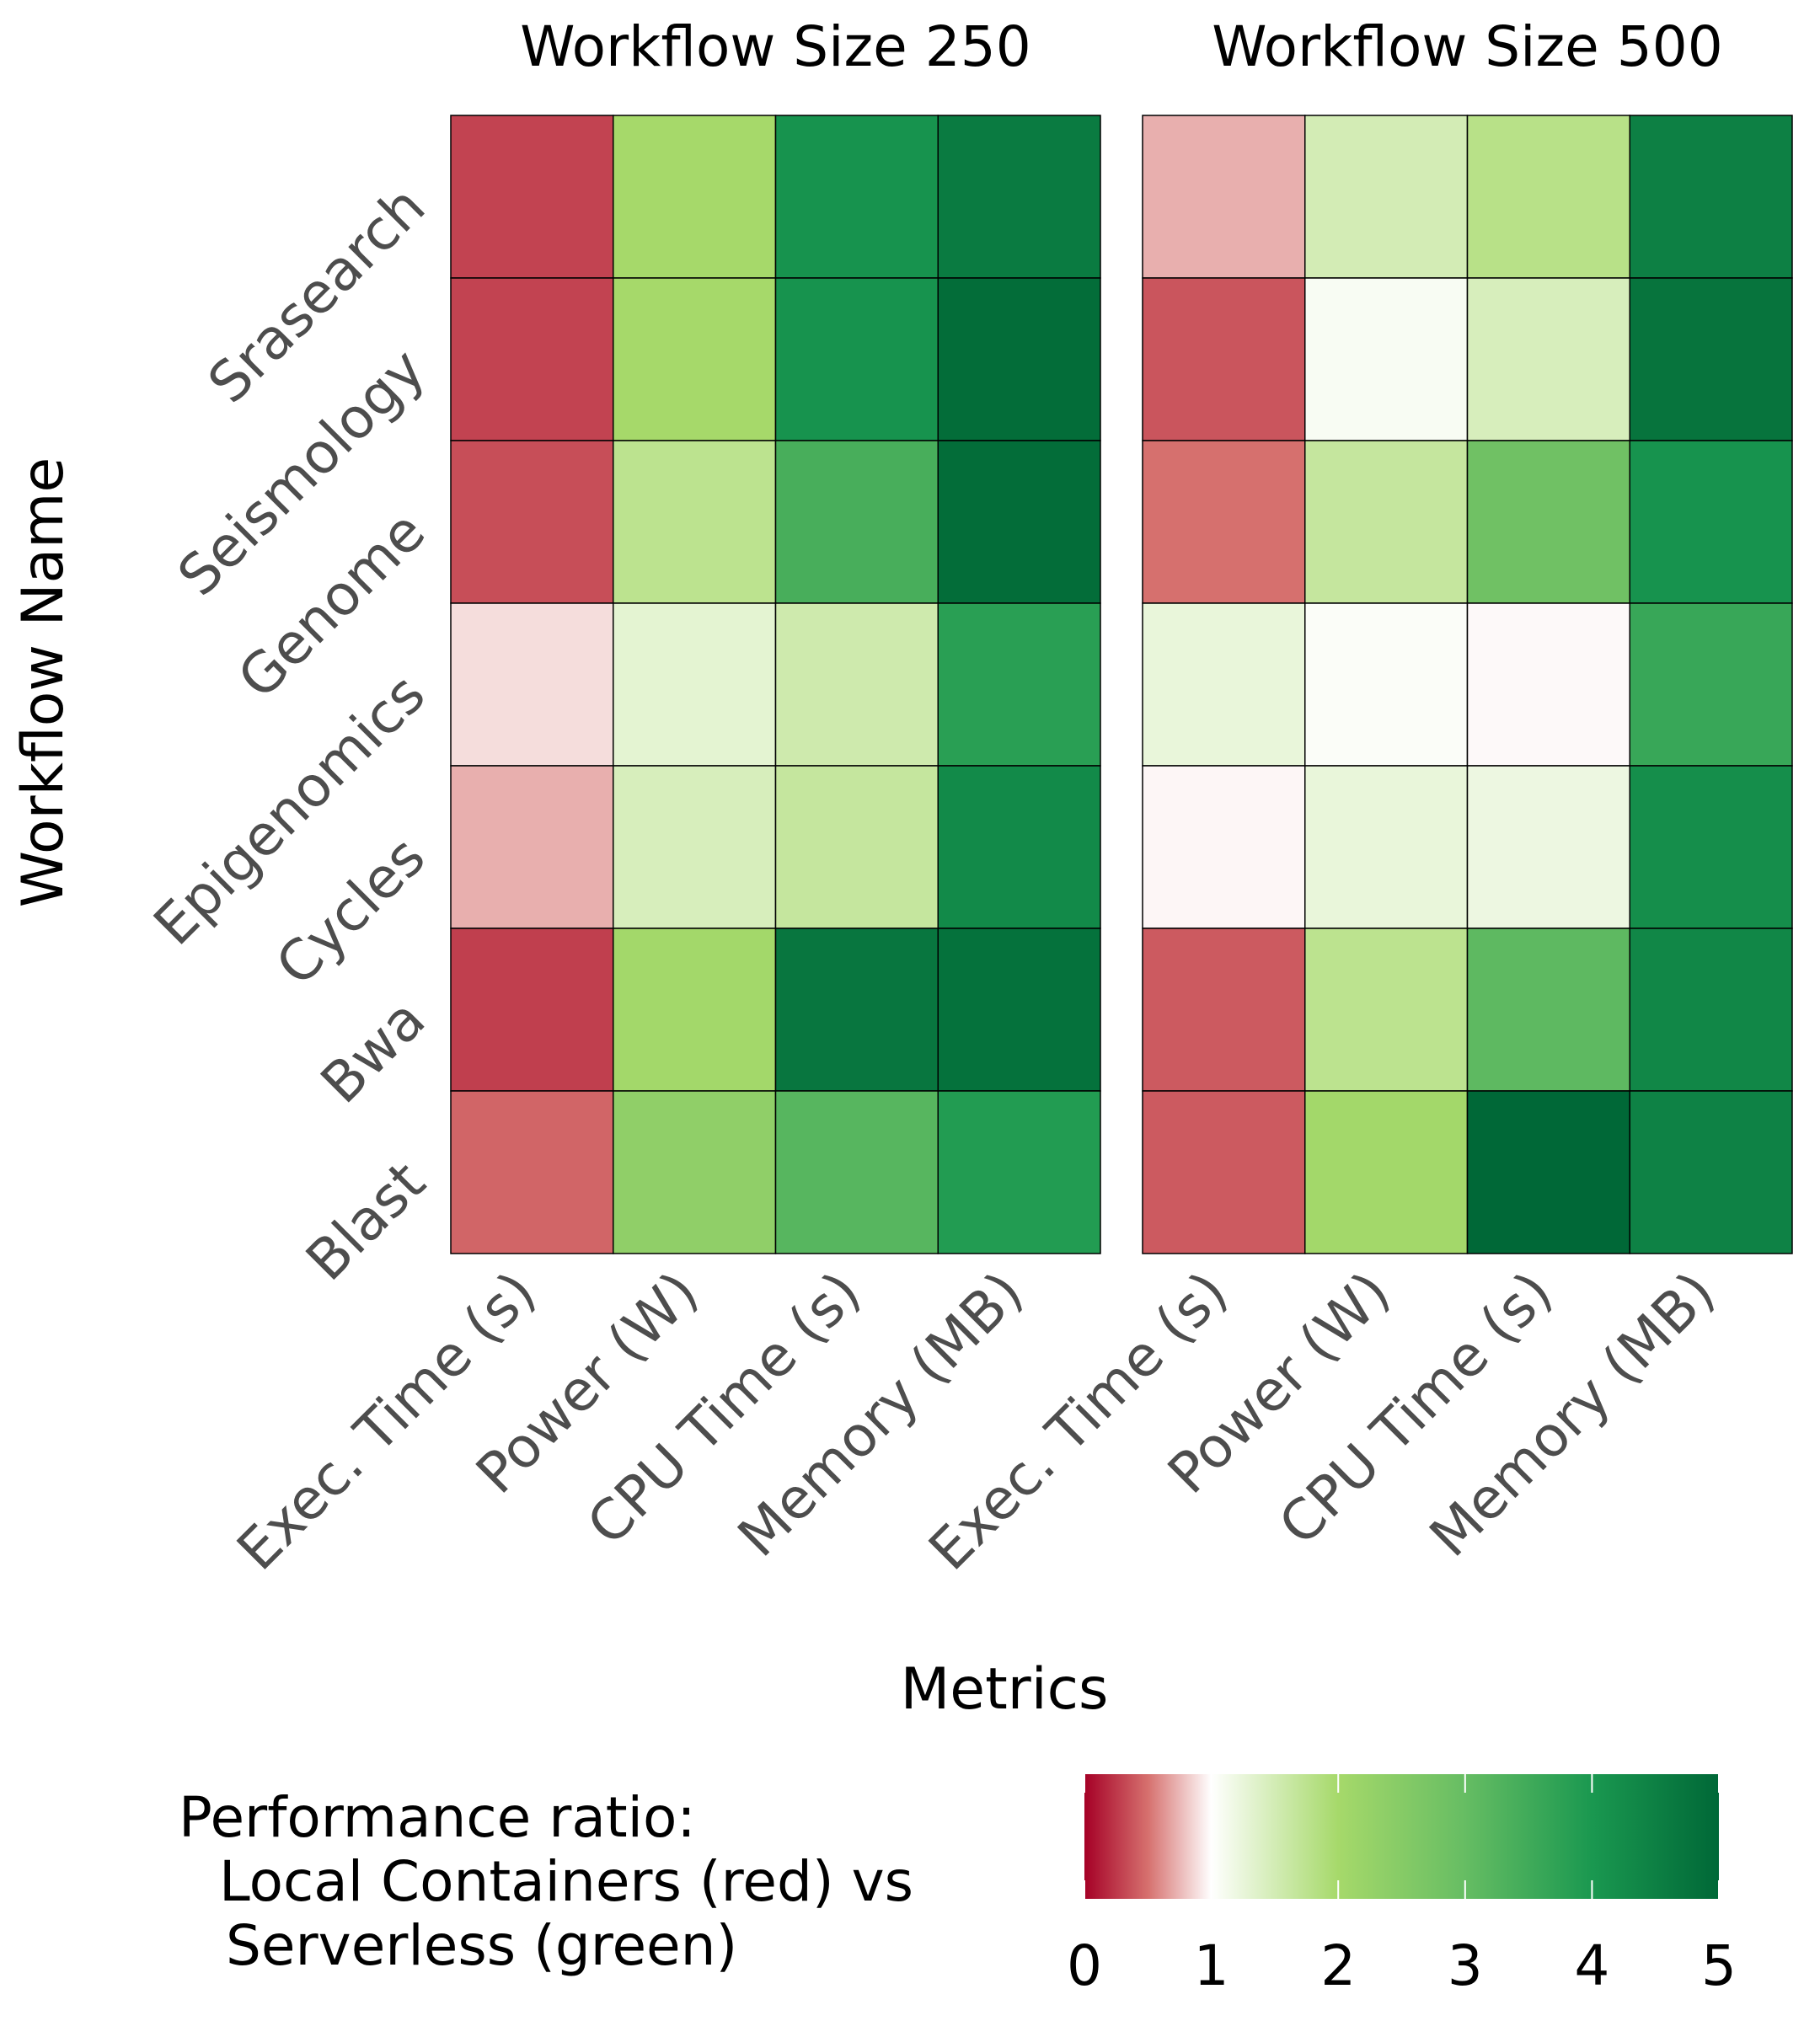  I want to click on legend-title-line-1: Performance ratio:, so click(437, 1818).